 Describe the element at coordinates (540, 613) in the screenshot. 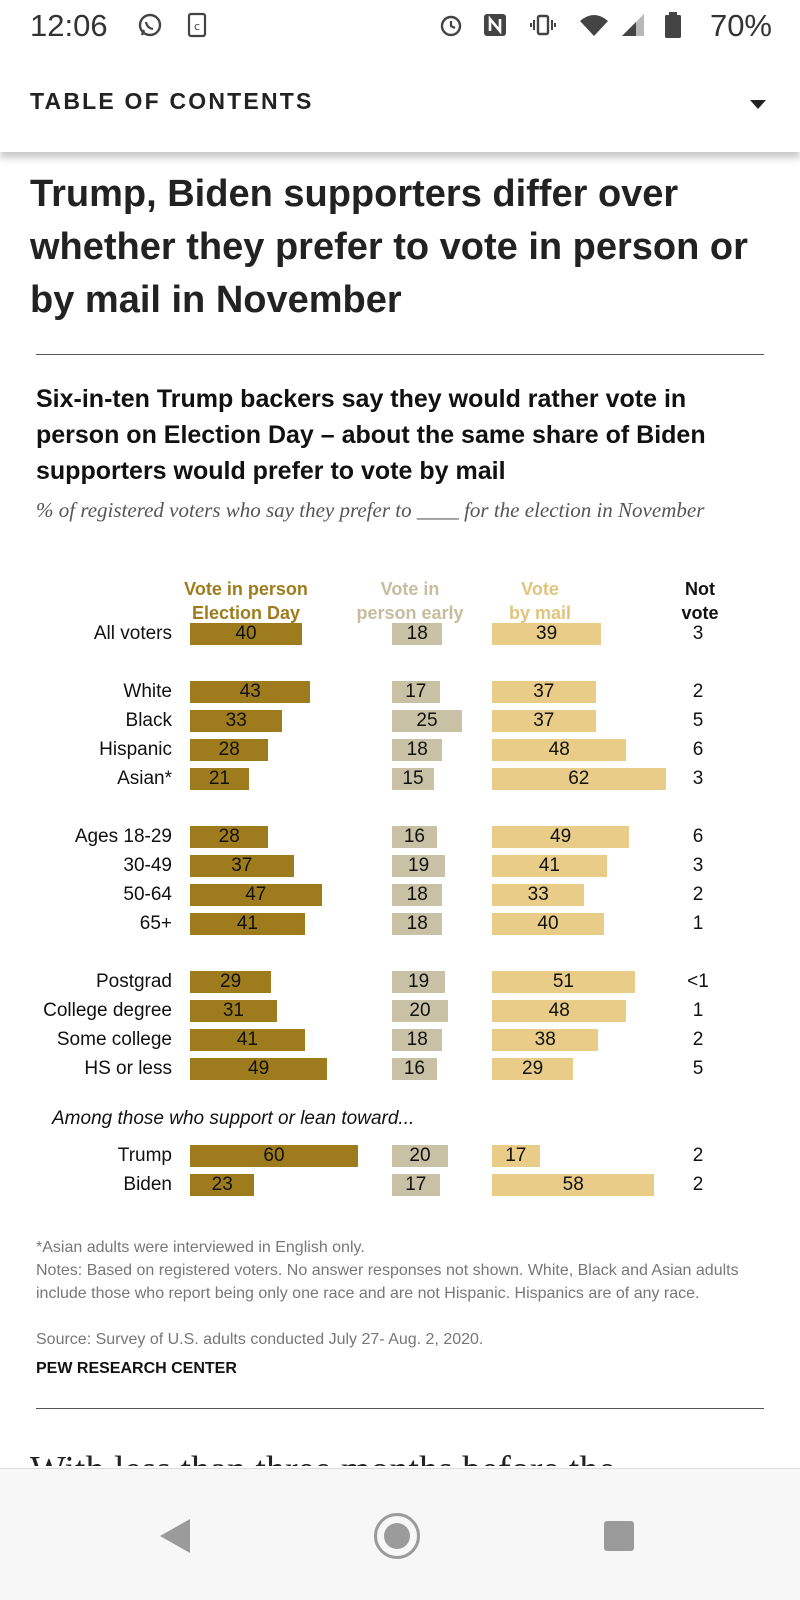

I see `column-header-line: by mail` at that location.